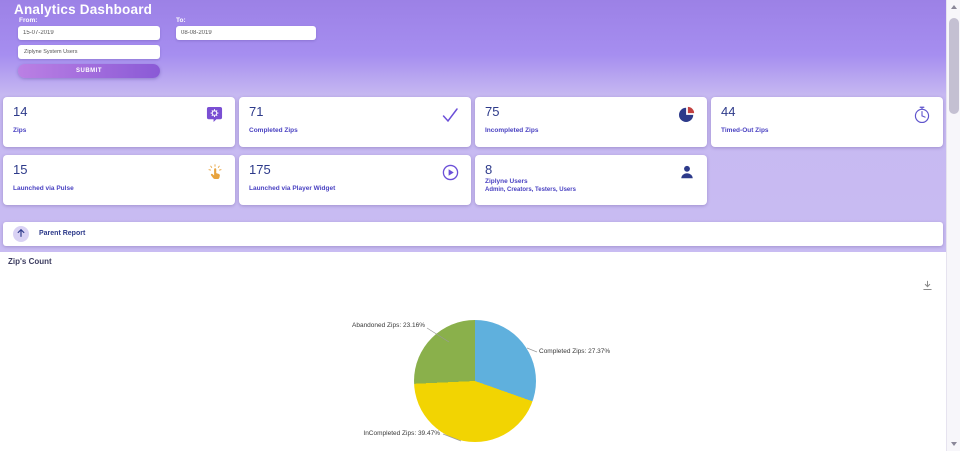  What do you see at coordinates (512, 130) in the screenshot?
I see `stat-label: Incompleted Zips` at bounding box center [512, 130].